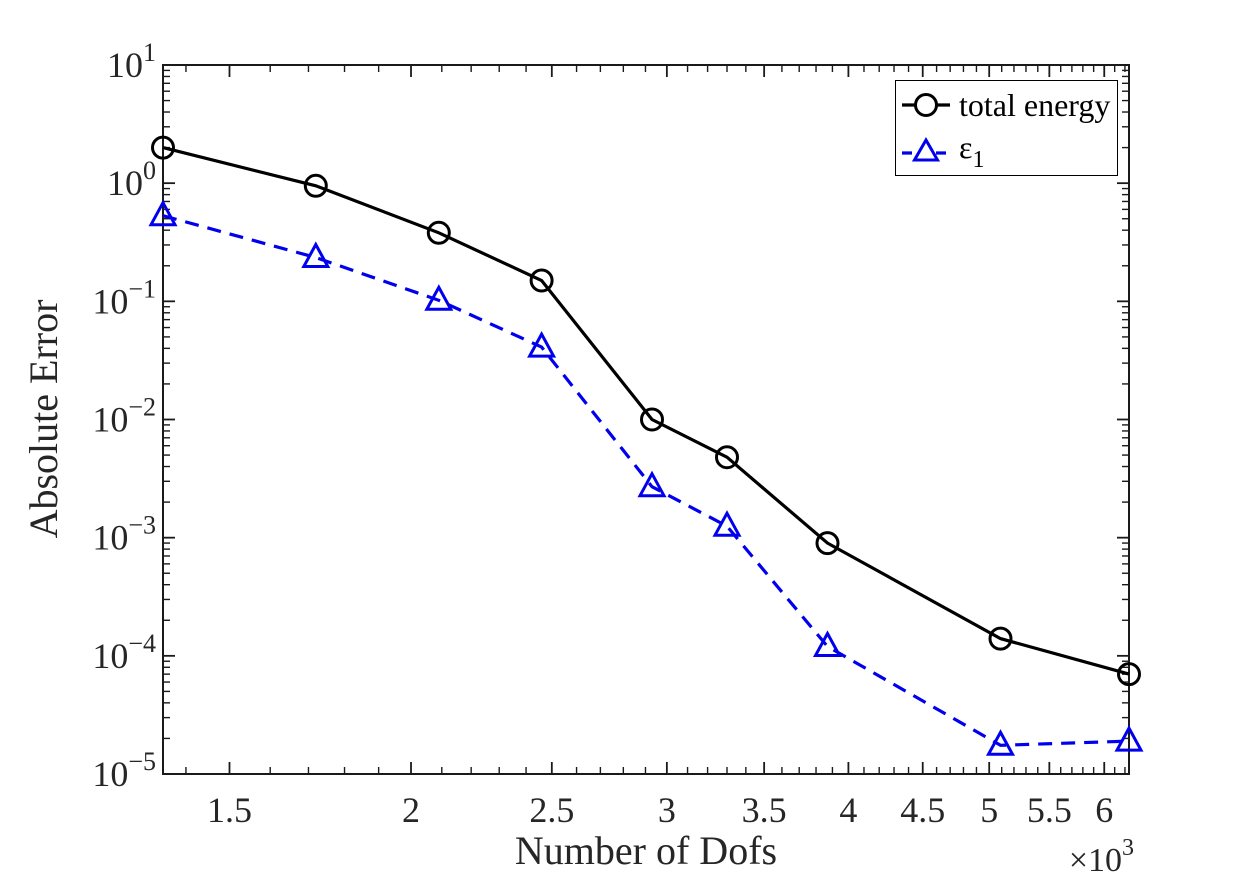 The height and width of the screenshot is (875, 1250). I want to click on x-axis-label: Number of Dofs, so click(646, 850).